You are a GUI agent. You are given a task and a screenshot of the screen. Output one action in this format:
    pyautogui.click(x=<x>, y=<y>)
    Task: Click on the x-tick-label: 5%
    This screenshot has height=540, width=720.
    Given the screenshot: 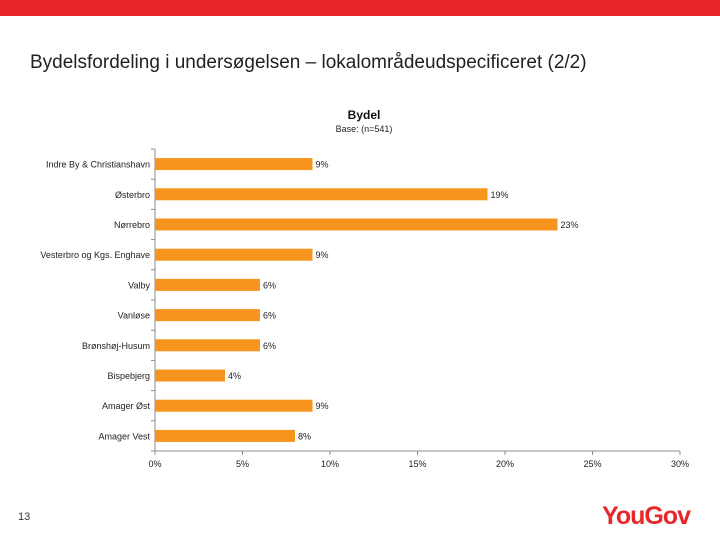 What is the action you would take?
    pyautogui.click(x=242, y=464)
    